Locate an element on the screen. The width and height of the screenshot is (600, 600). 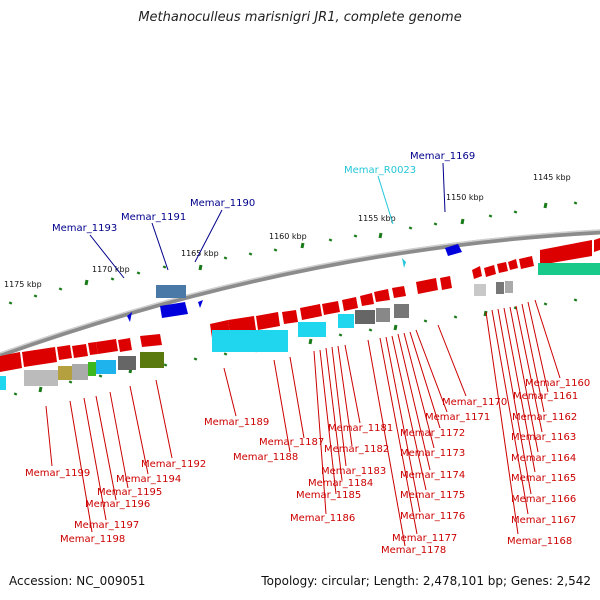
gene-label: Memar_1189 is located at coordinates (236, 422).